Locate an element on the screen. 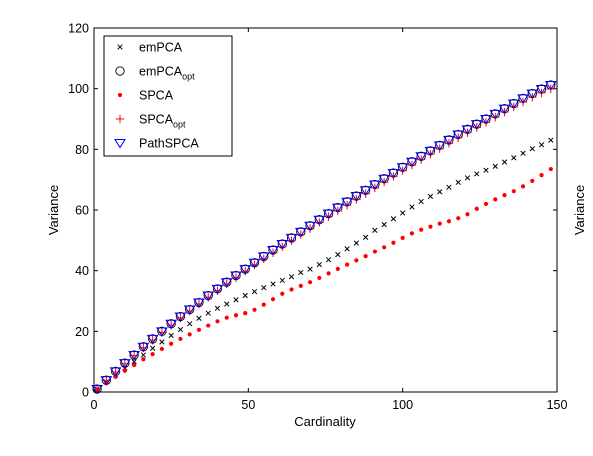  legend: emPCA emPCAopt SPCA SPCAopt PathSPCA is located at coordinates (168, 96).